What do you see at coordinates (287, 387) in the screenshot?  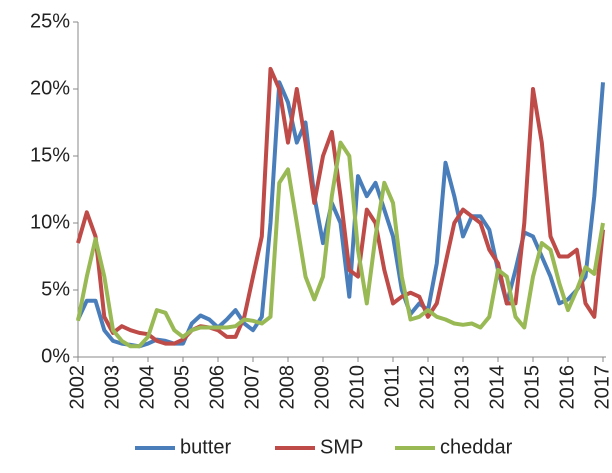 I see `x-tick-label: 2008` at bounding box center [287, 387].